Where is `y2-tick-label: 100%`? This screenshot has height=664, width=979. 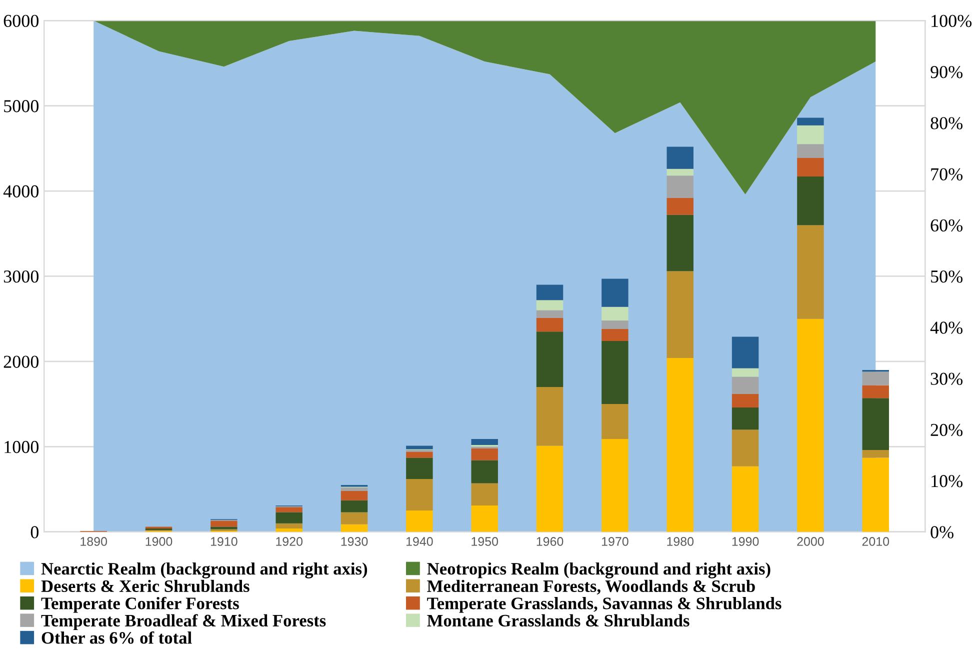
y2-tick-label: 100% is located at coordinates (952, 21).